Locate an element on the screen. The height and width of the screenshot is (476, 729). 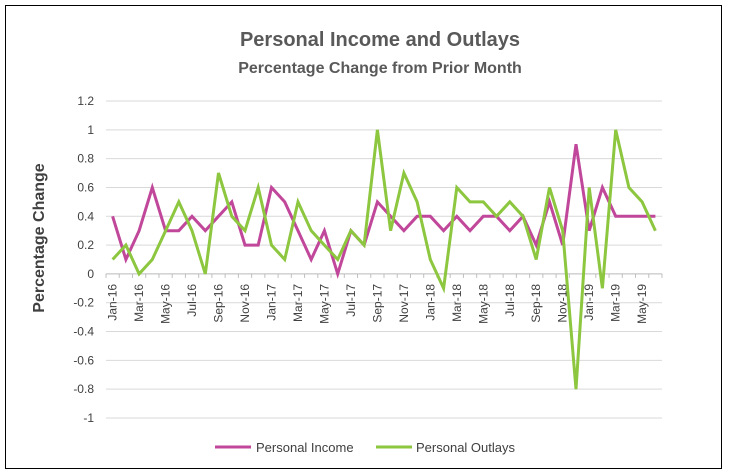
x-tick-label: Jan-16 is located at coordinates (113, 302).